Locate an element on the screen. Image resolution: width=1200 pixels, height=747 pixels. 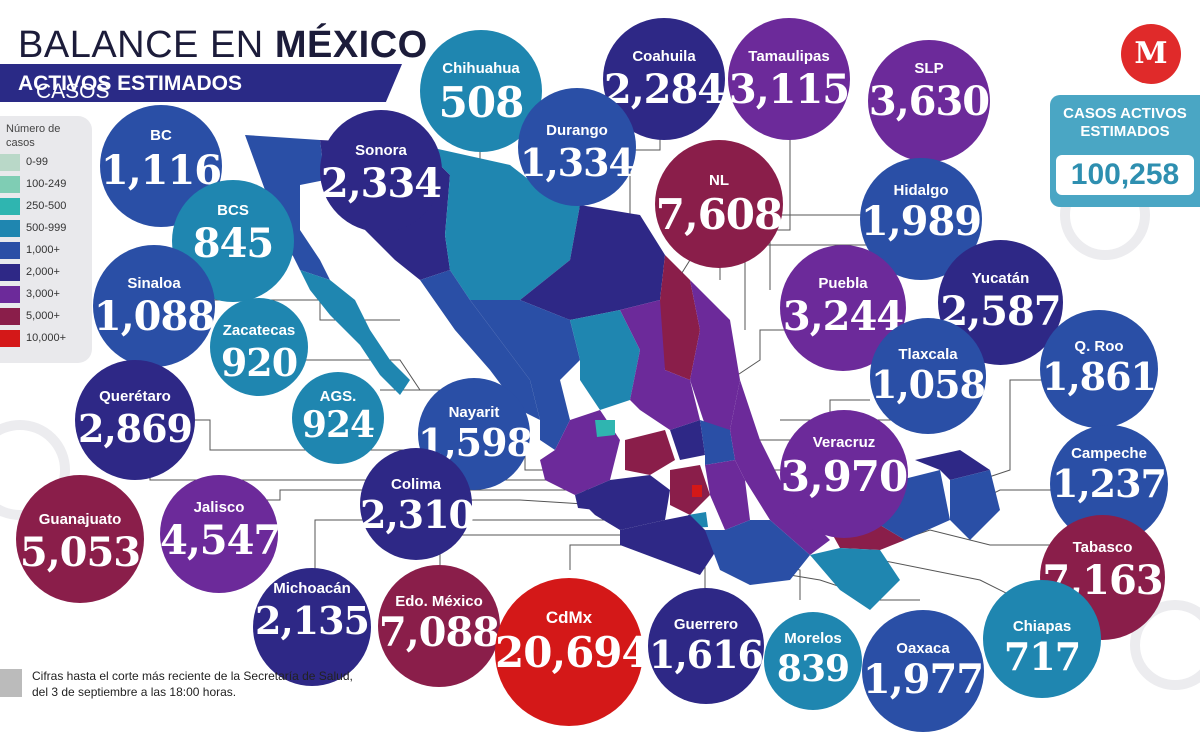
state-bubble-cdmx: CdMx 20,694 is located at coordinates (573, 652).